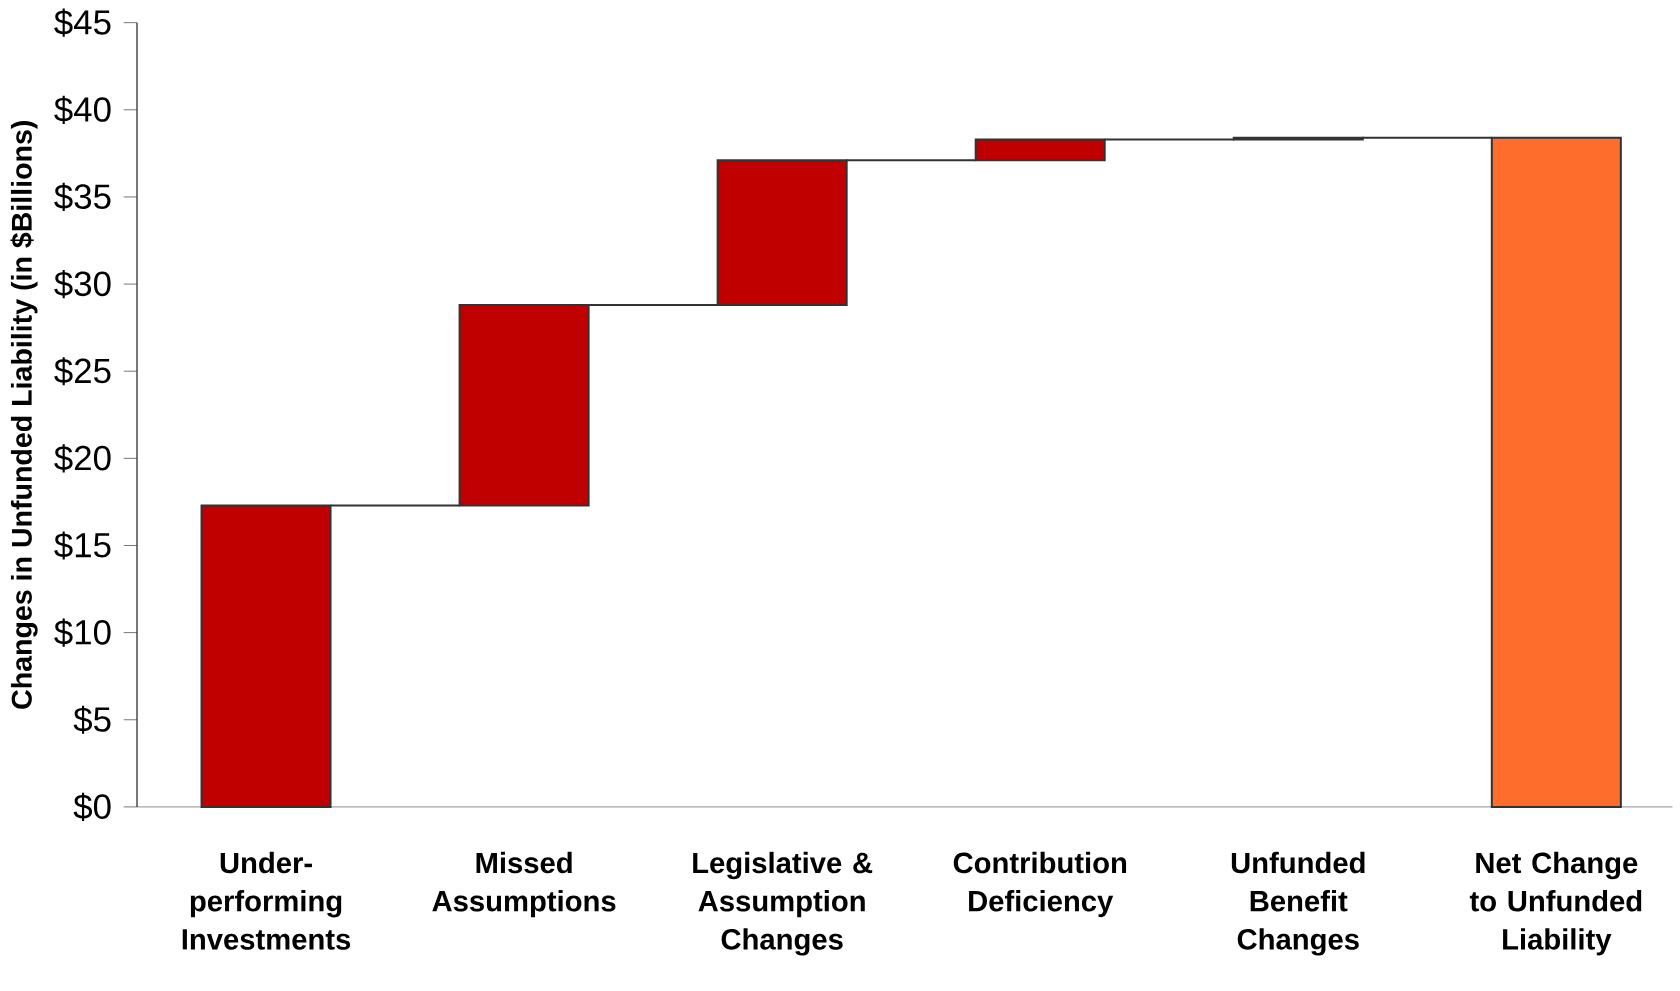 This screenshot has height=991, width=1680. Describe the element at coordinates (24, 414) in the screenshot. I see `y-axis-title: Changes in Unfunded Liability (in $Billions)` at that location.